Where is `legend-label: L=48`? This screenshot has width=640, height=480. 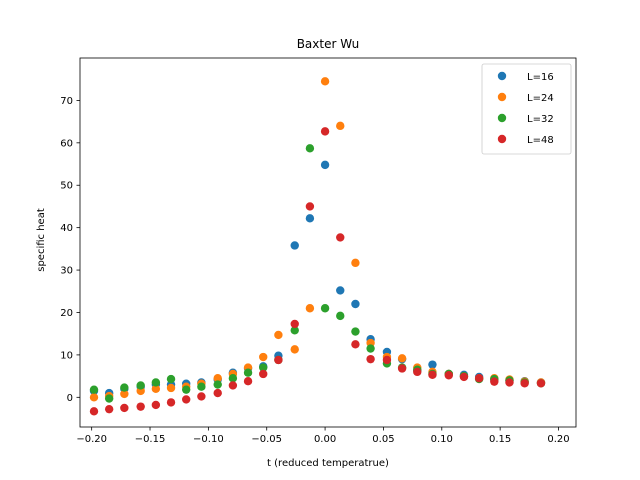
legend-label: L=48 is located at coordinates (540, 140).